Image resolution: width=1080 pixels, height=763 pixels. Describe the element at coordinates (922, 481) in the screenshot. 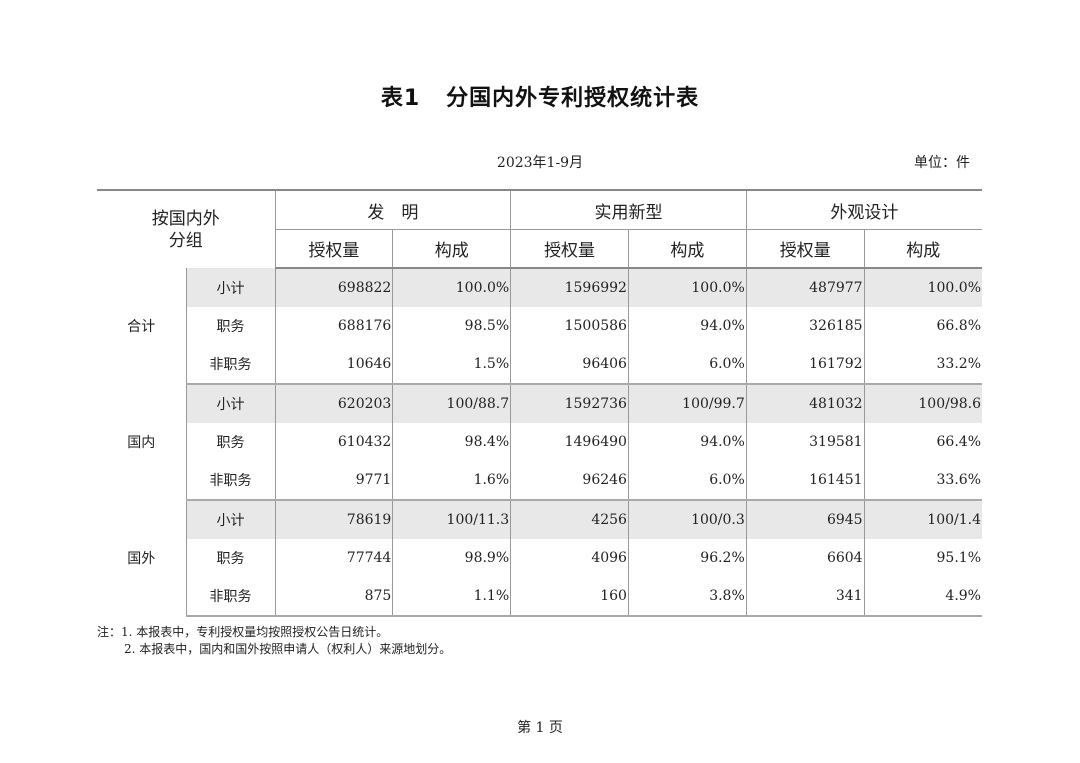

I see `composition-cell: 33.6%` at that location.